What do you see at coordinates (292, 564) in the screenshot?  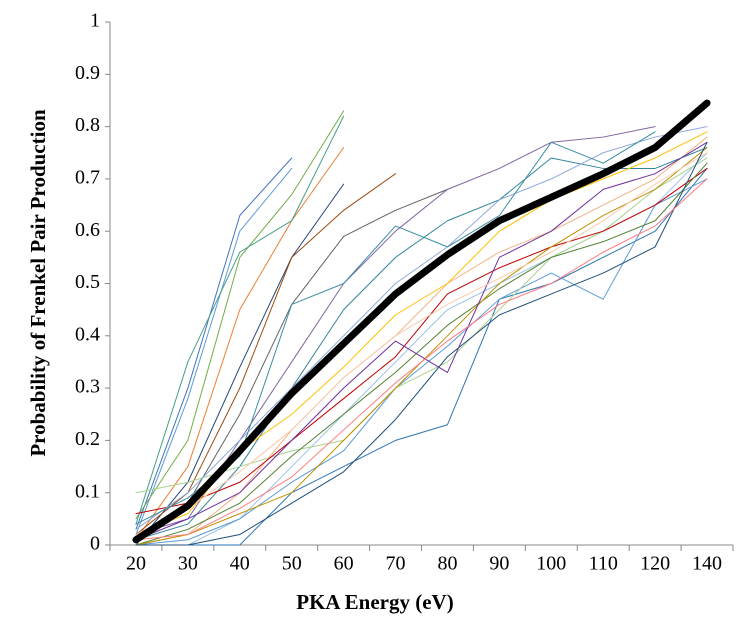 I see `x-tick-label: 50` at bounding box center [292, 564].